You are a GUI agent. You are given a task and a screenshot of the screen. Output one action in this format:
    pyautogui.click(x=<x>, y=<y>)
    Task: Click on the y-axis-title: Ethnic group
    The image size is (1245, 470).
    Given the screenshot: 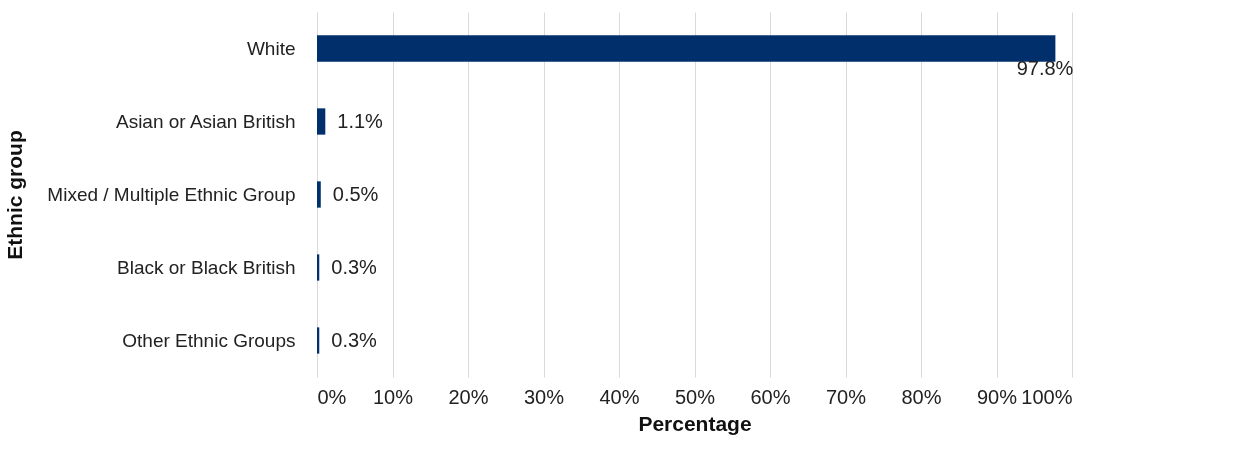 What is the action you would take?
    pyautogui.click(x=14, y=195)
    